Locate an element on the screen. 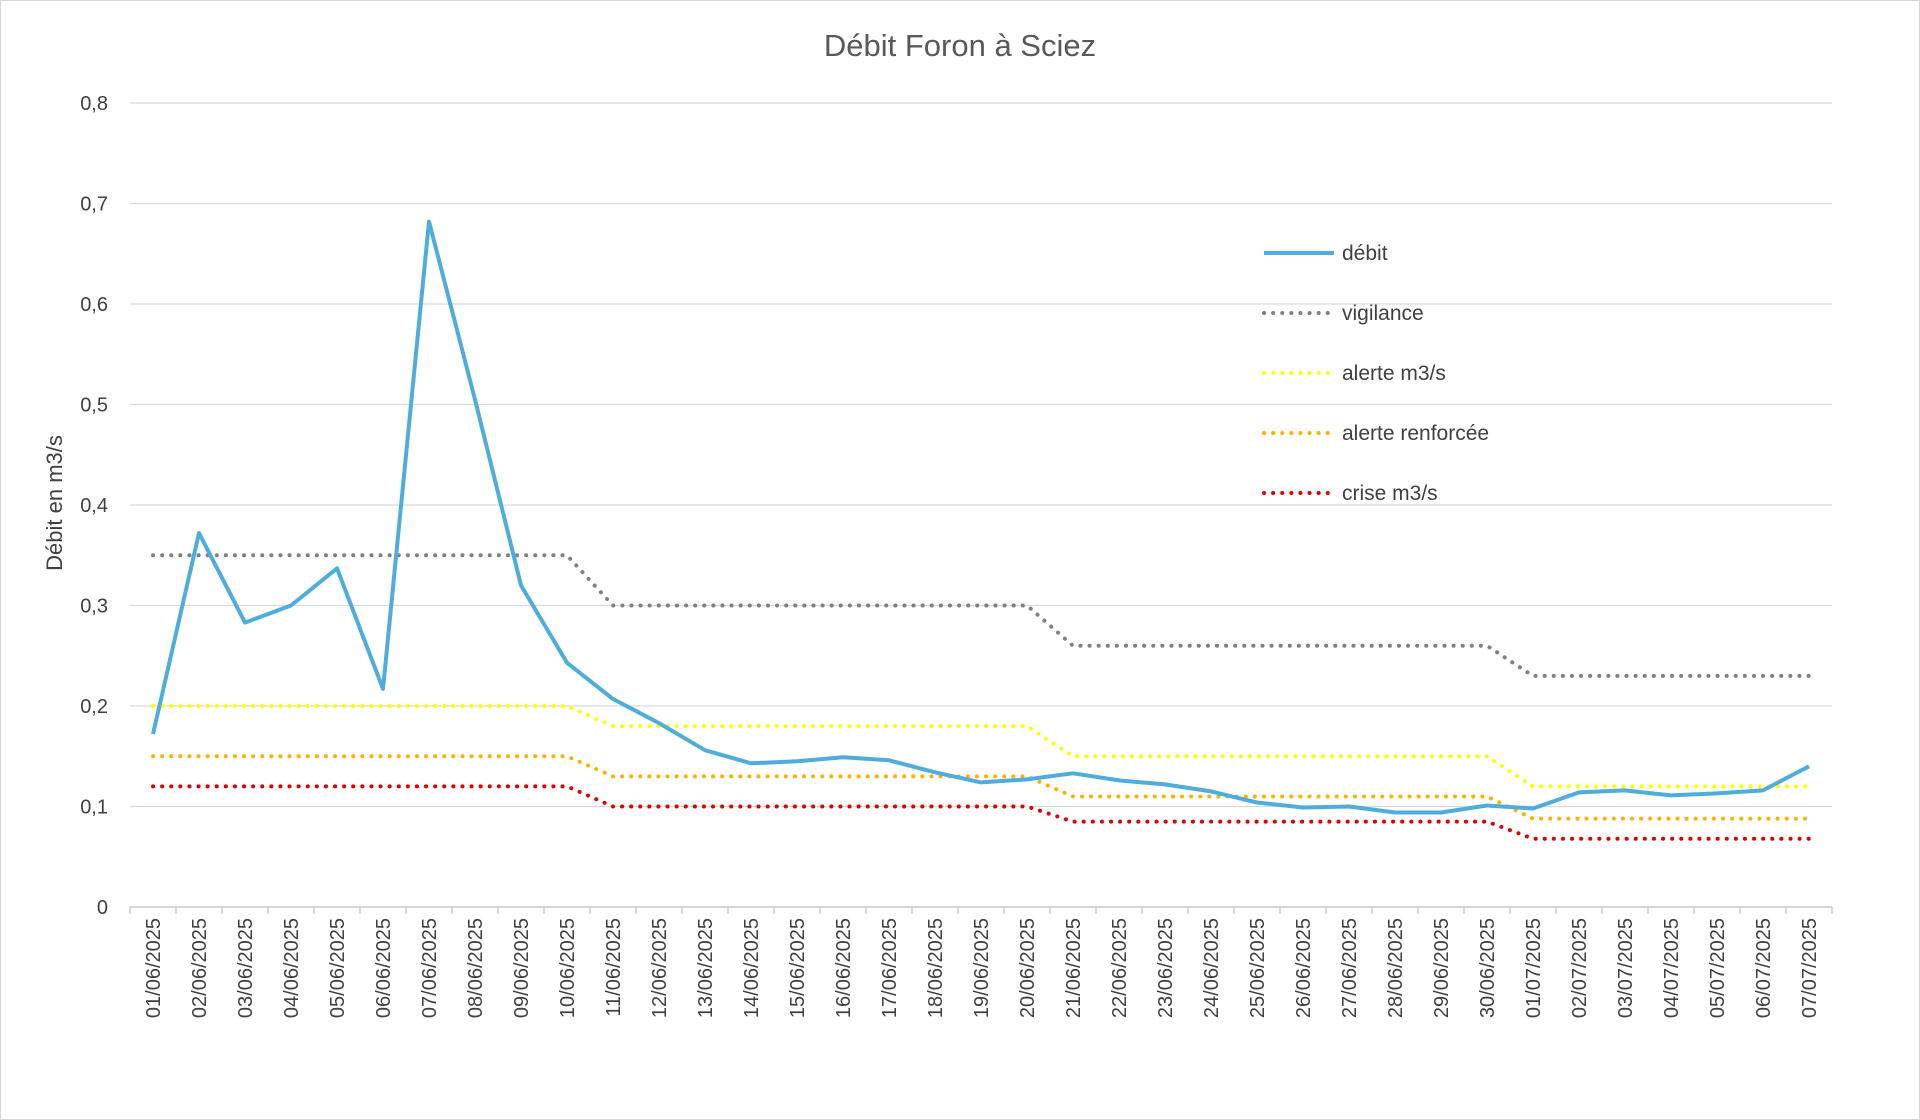 Image resolution: width=1920 pixels, height=1120 pixels. x-tick-label: 03/07/2025 is located at coordinates (1626, 968).